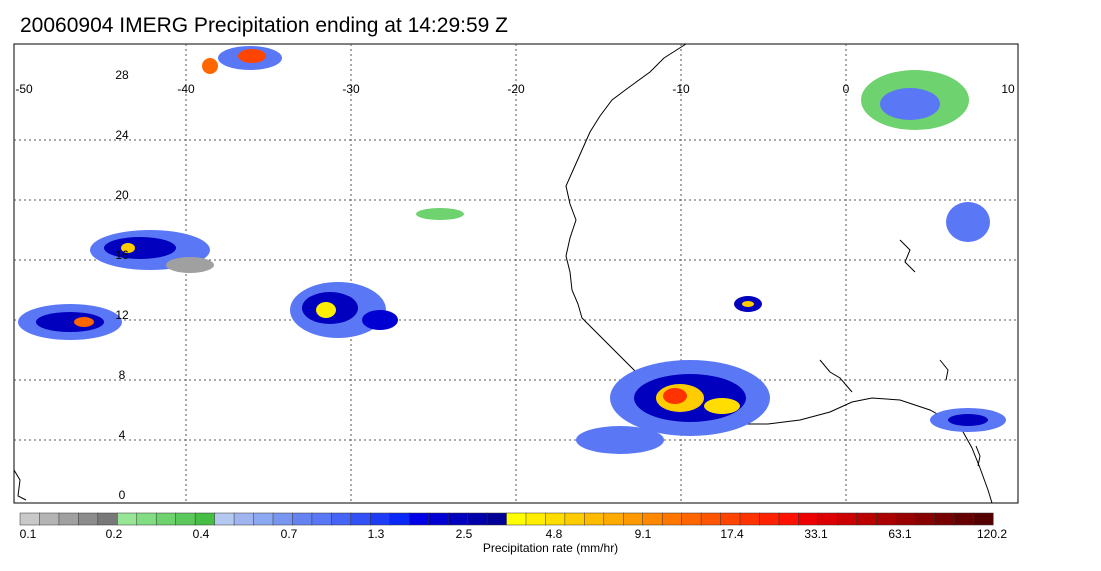 The height and width of the screenshot is (571, 1101). Describe the element at coordinates (376, 534) in the screenshot. I see `colorbar-tick-label: 1.3` at that location.